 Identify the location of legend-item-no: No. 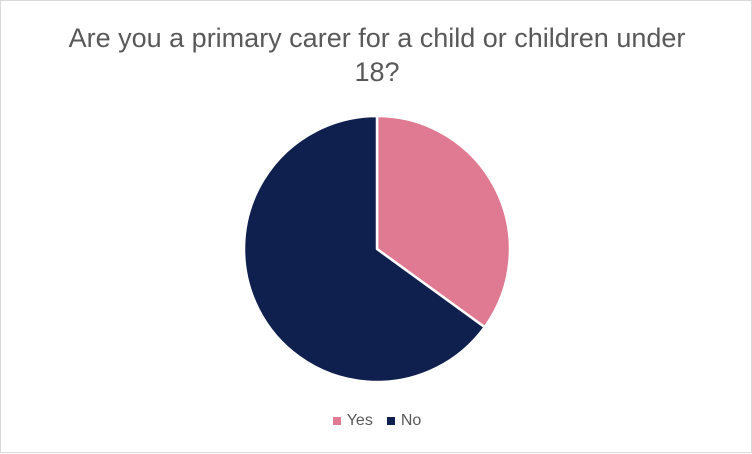
(404, 421).